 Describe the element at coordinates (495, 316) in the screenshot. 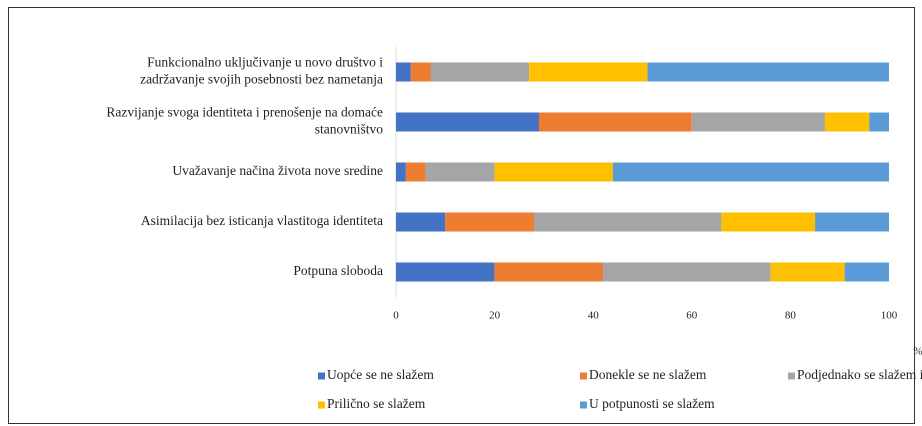

I see `x-tick-label: 20` at that location.